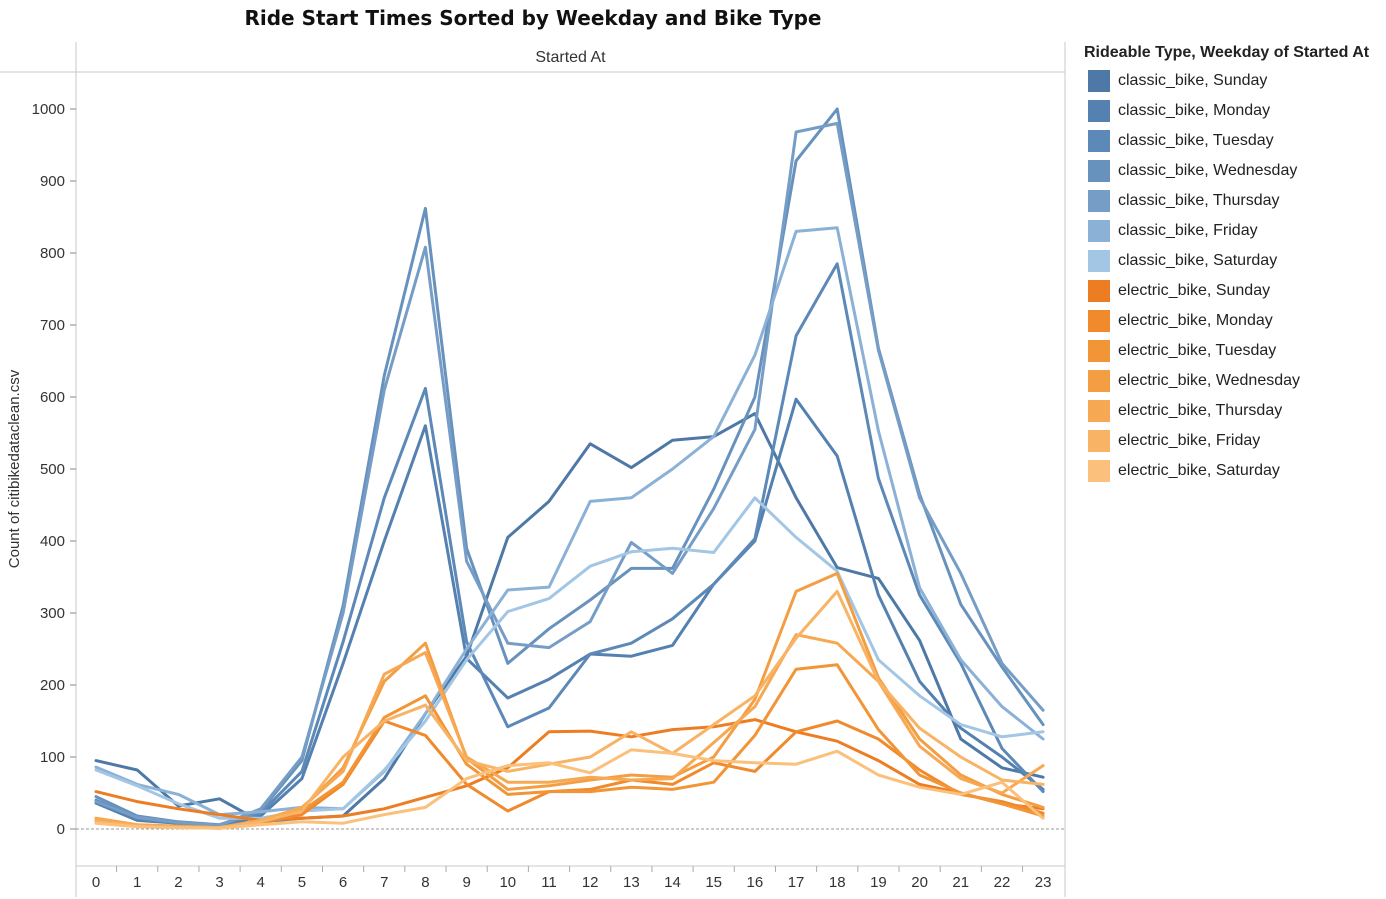 Image resolution: width=1386 pixels, height=899 pixels. I want to click on legend-item-electric-bike-monday: electric_bike, Monday, so click(1234, 321).